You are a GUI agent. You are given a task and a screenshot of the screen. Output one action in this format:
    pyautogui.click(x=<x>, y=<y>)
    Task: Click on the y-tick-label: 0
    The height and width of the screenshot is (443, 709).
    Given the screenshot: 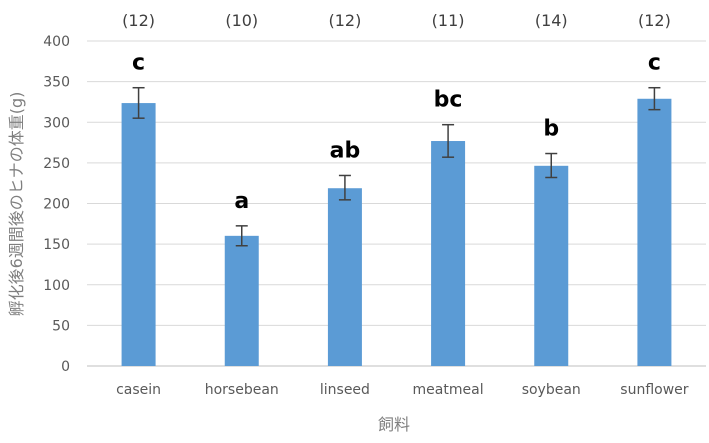 What is the action you would take?
    pyautogui.click(x=65, y=367)
    